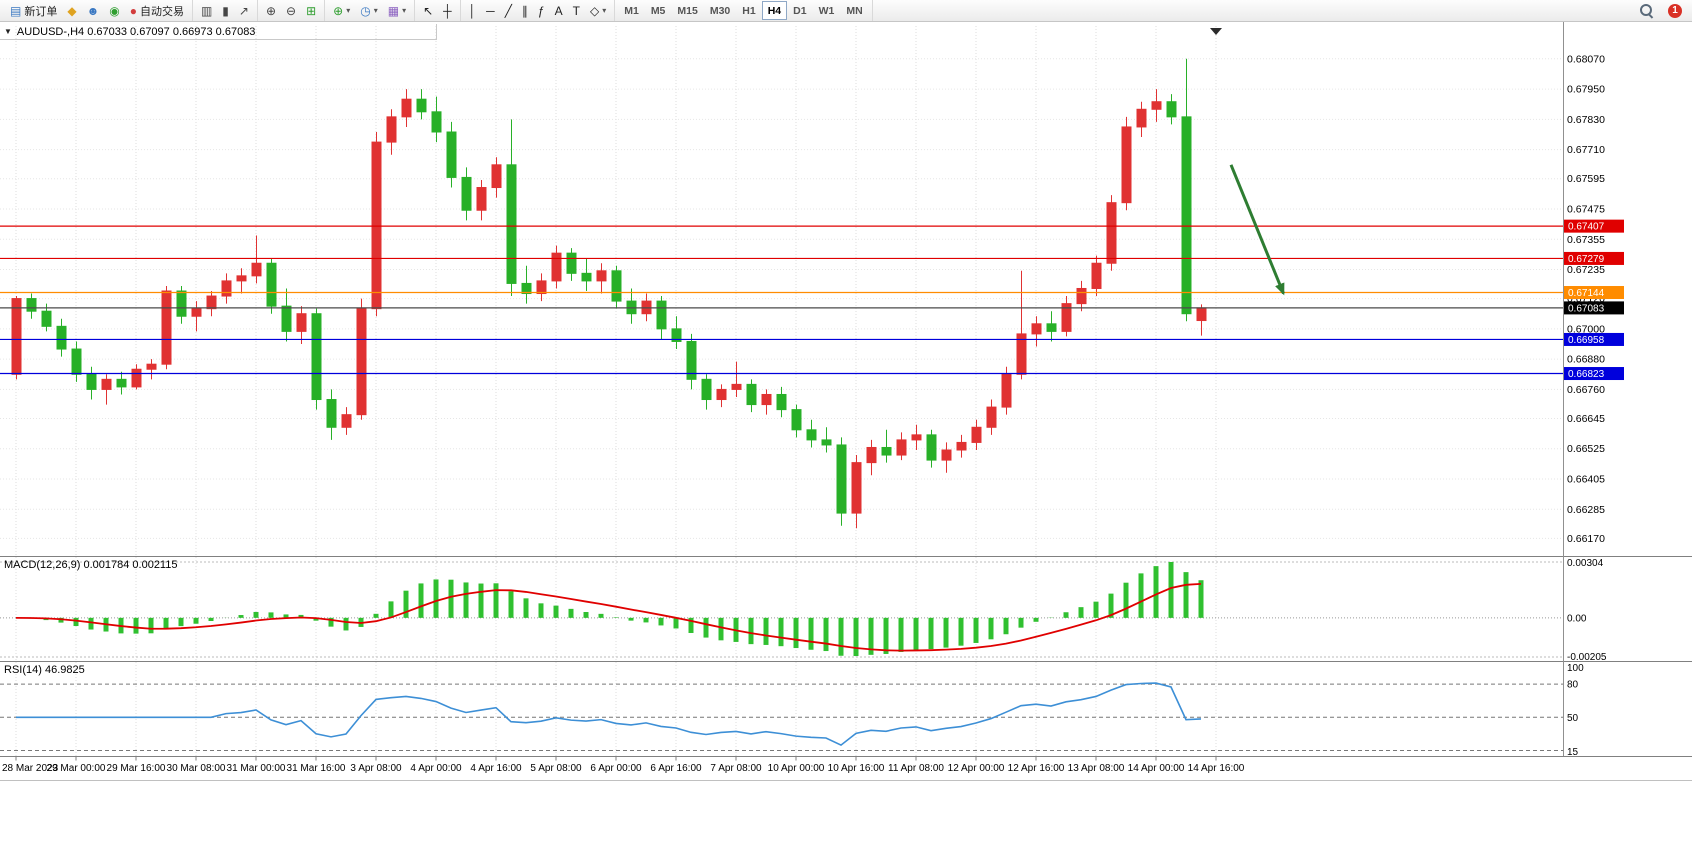 The width and height of the screenshot is (1692, 846). What do you see at coordinates (1586, 480) in the screenshot?
I see `price-axis-label: 0.66405` at bounding box center [1586, 480].